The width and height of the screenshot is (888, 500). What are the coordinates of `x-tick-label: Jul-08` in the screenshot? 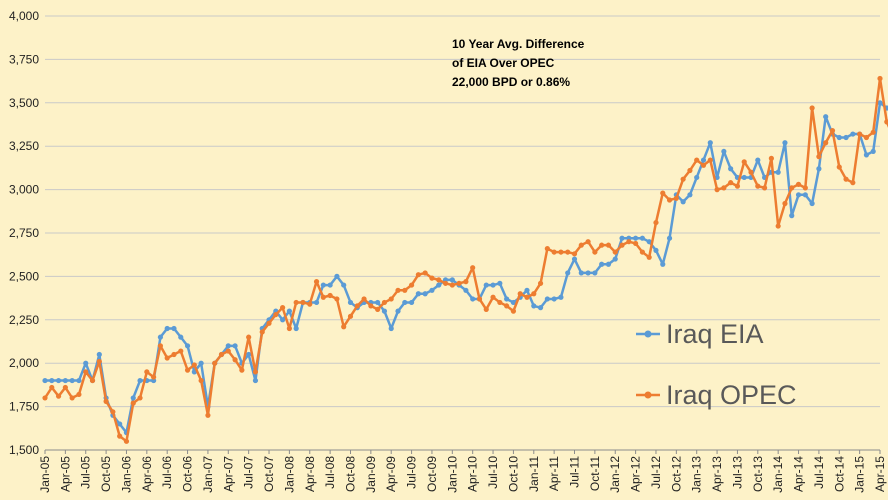 It's located at (330, 472).